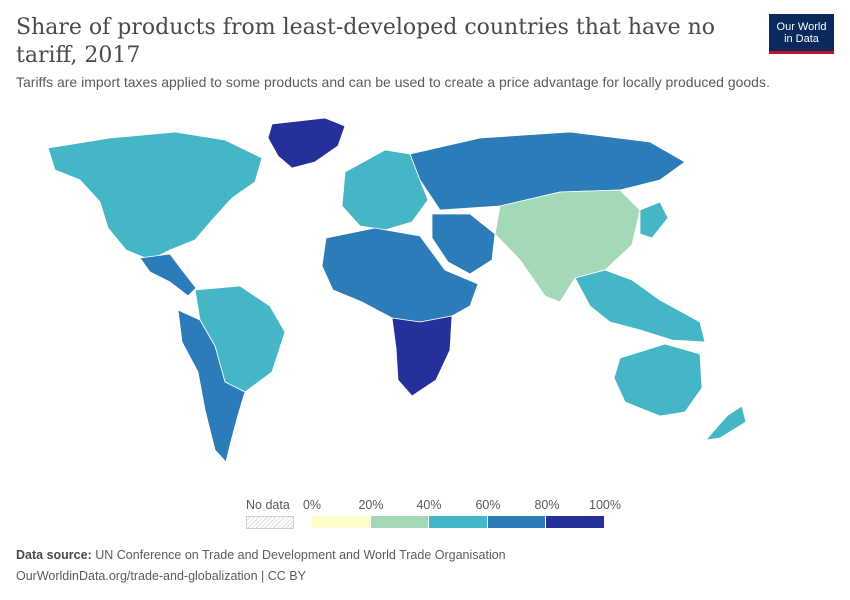 This screenshot has height=600, width=850. Describe the element at coordinates (654, 220) in the screenshot. I see `region-japan-korea` at that location.